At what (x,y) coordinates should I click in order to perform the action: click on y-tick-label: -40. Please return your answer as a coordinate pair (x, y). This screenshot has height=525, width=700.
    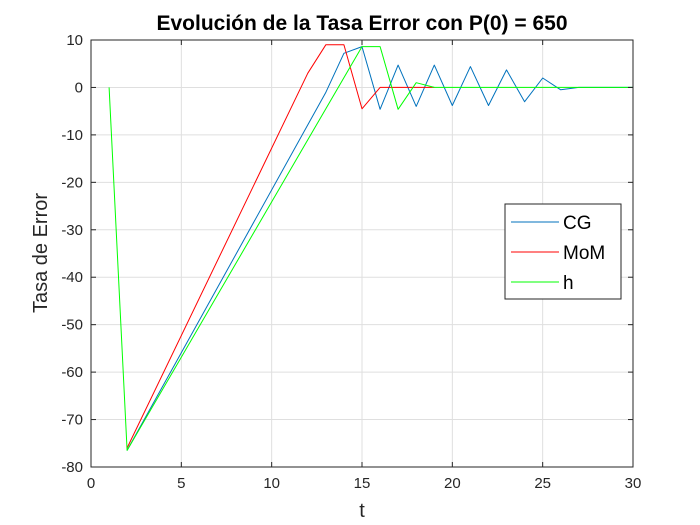
    Looking at the image, I should click on (72, 277).